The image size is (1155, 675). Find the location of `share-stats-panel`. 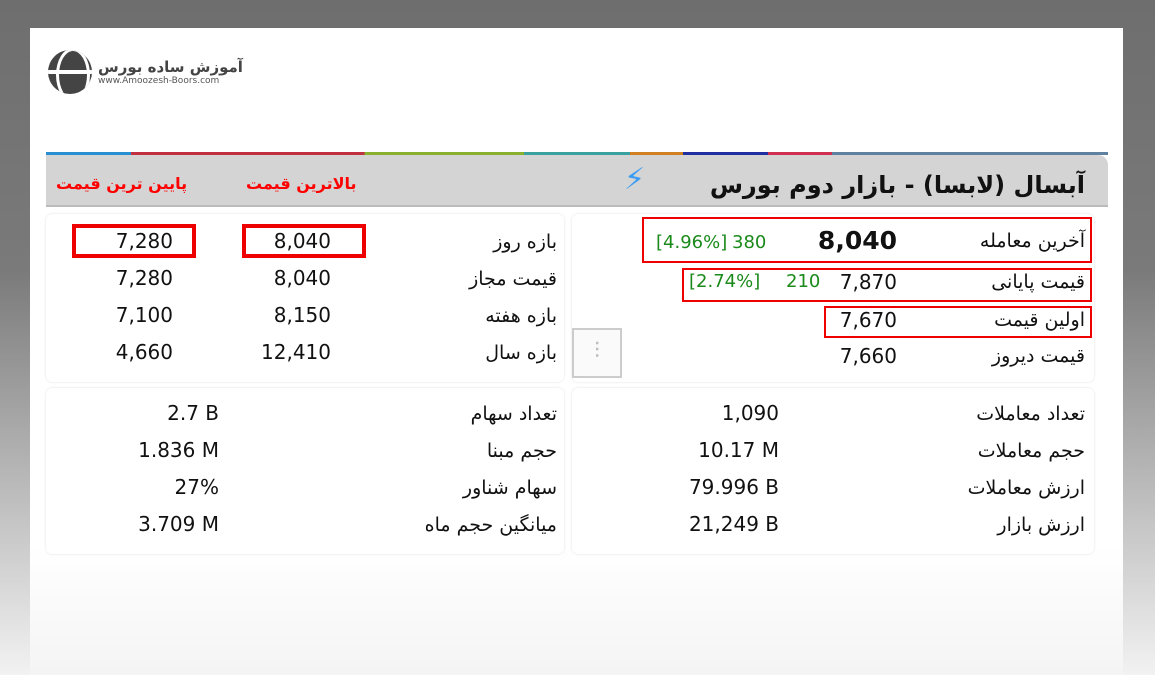

share-stats-panel is located at coordinates (305, 471).